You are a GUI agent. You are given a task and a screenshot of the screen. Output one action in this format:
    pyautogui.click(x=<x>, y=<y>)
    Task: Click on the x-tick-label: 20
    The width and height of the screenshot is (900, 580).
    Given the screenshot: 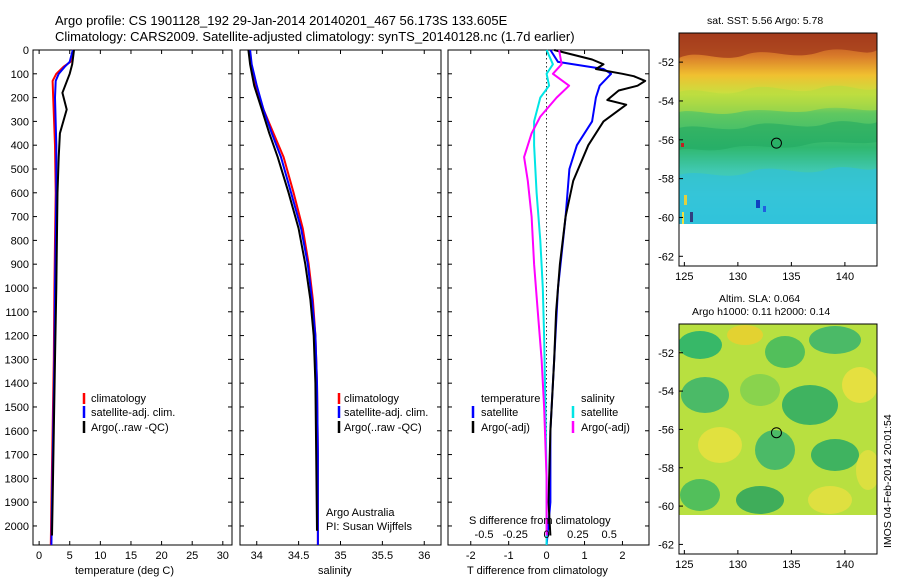 What is the action you would take?
    pyautogui.click(x=161, y=556)
    